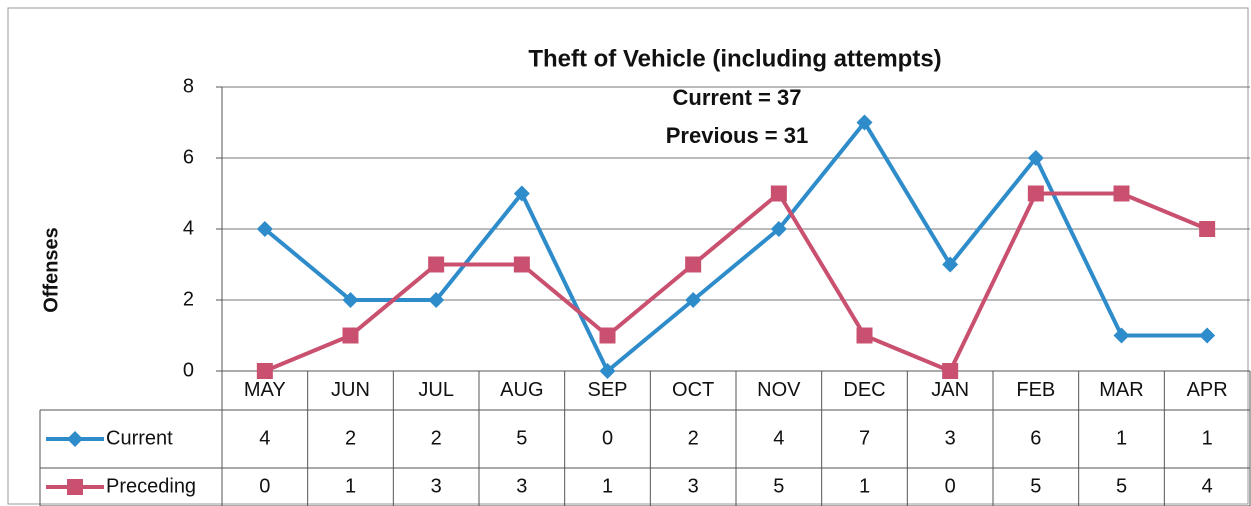 This screenshot has height=506, width=1251. Describe the element at coordinates (188, 228) in the screenshot. I see `y-tick-label: 4` at that location.